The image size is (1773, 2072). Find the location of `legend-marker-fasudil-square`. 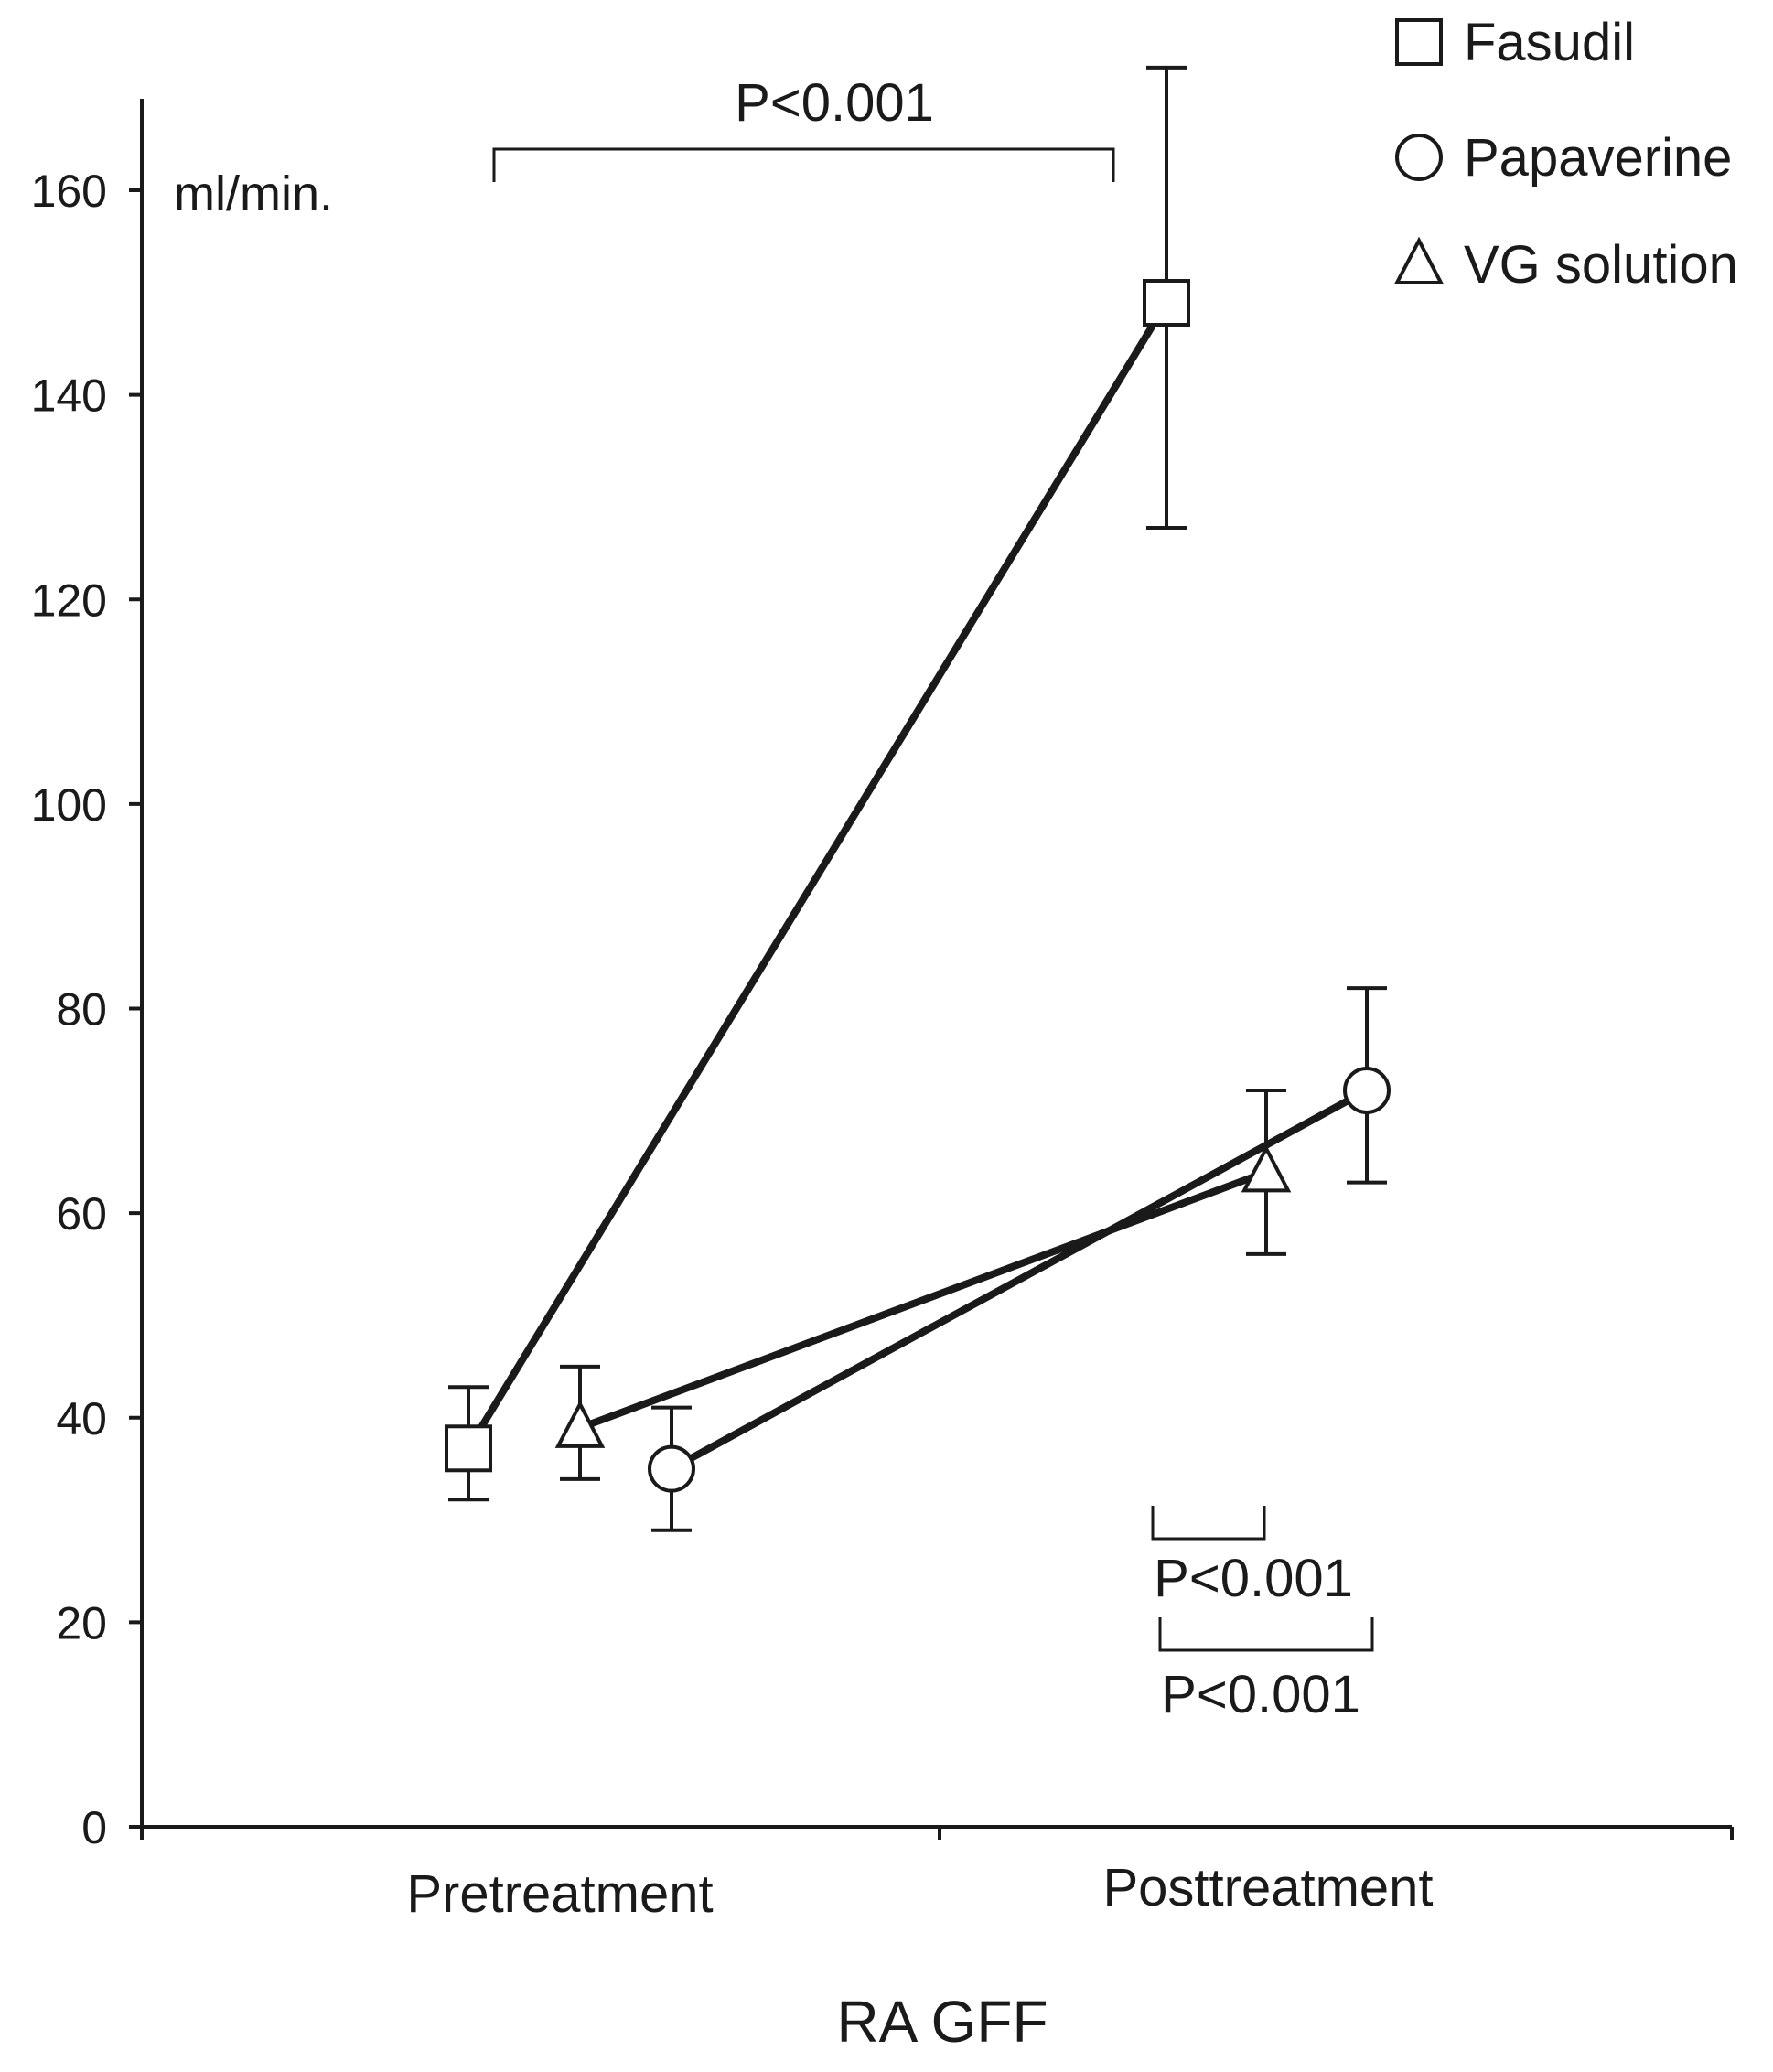

legend-marker-fasudil-square is located at coordinates (1419, 42).